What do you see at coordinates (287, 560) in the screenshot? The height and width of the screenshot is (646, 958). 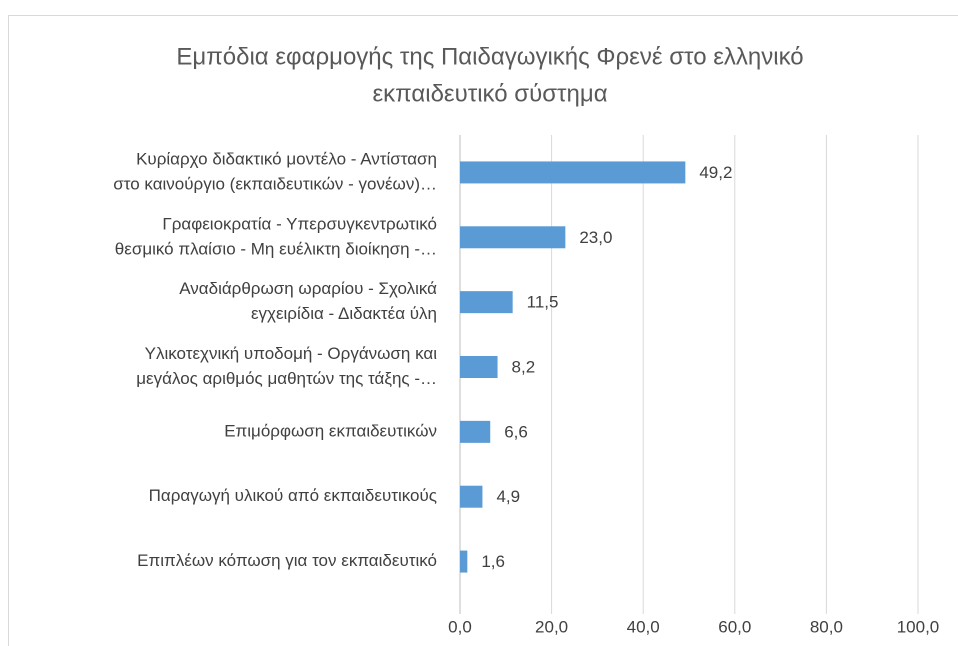 I see `y-tick-label: Επιπλέων κόπωση για τον εκπαιδευτικό` at bounding box center [287, 560].